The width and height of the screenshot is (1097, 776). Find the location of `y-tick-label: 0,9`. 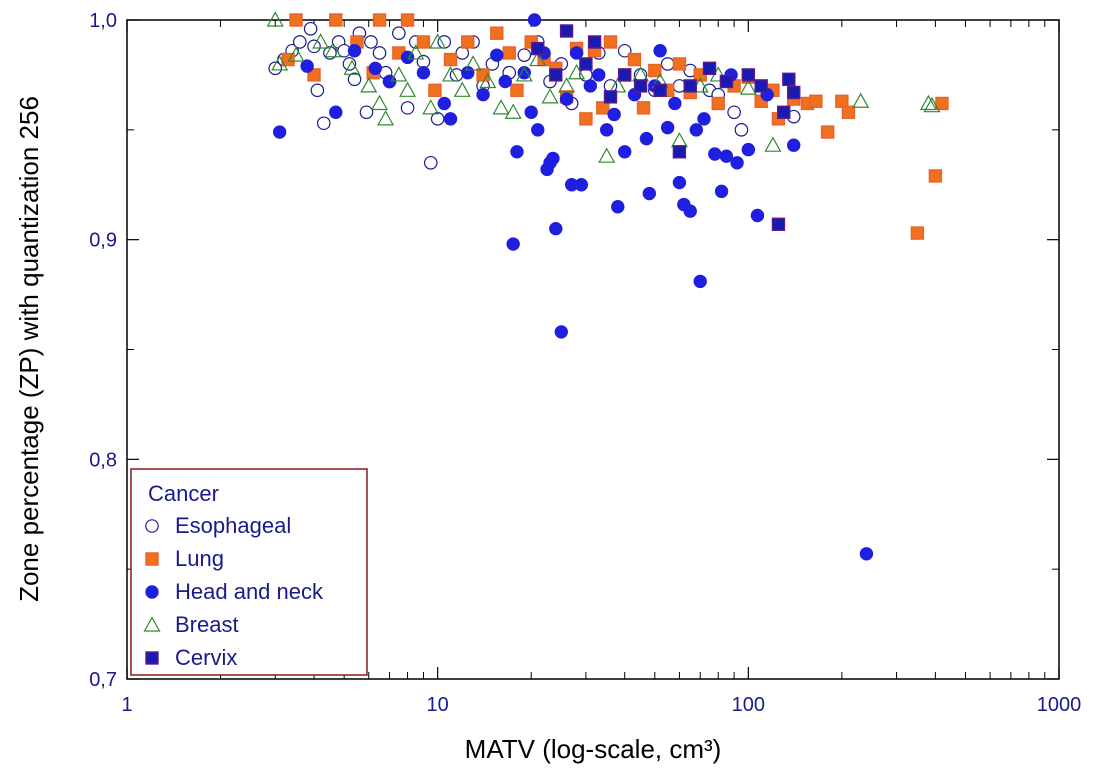

y-tick-label: 0,9 is located at coordinates (103, 241).